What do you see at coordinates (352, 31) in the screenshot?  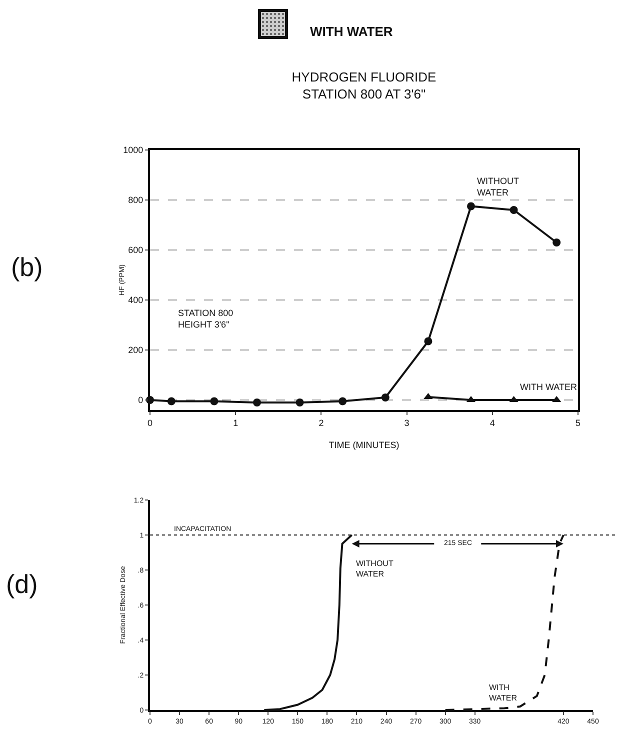 I see `text: WITH WATER` at bounding box center [352, 31].